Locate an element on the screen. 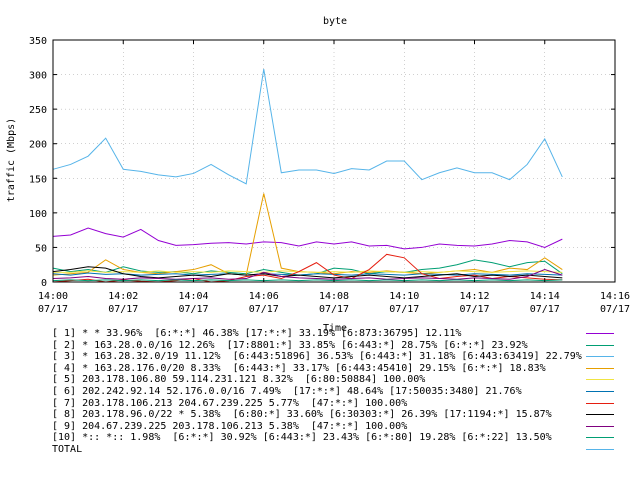 The height and width of the screenshot is (480, 640). x-tick-label-time: 14:04 is located at coordinates (193, 296).